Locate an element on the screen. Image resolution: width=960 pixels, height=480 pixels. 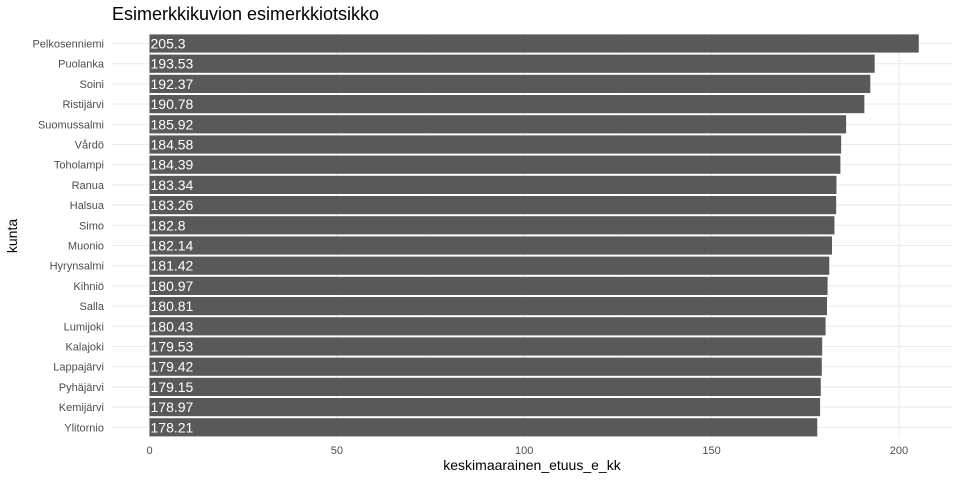
bar-value-label: 179.42 is located at coordinates (172, 367).